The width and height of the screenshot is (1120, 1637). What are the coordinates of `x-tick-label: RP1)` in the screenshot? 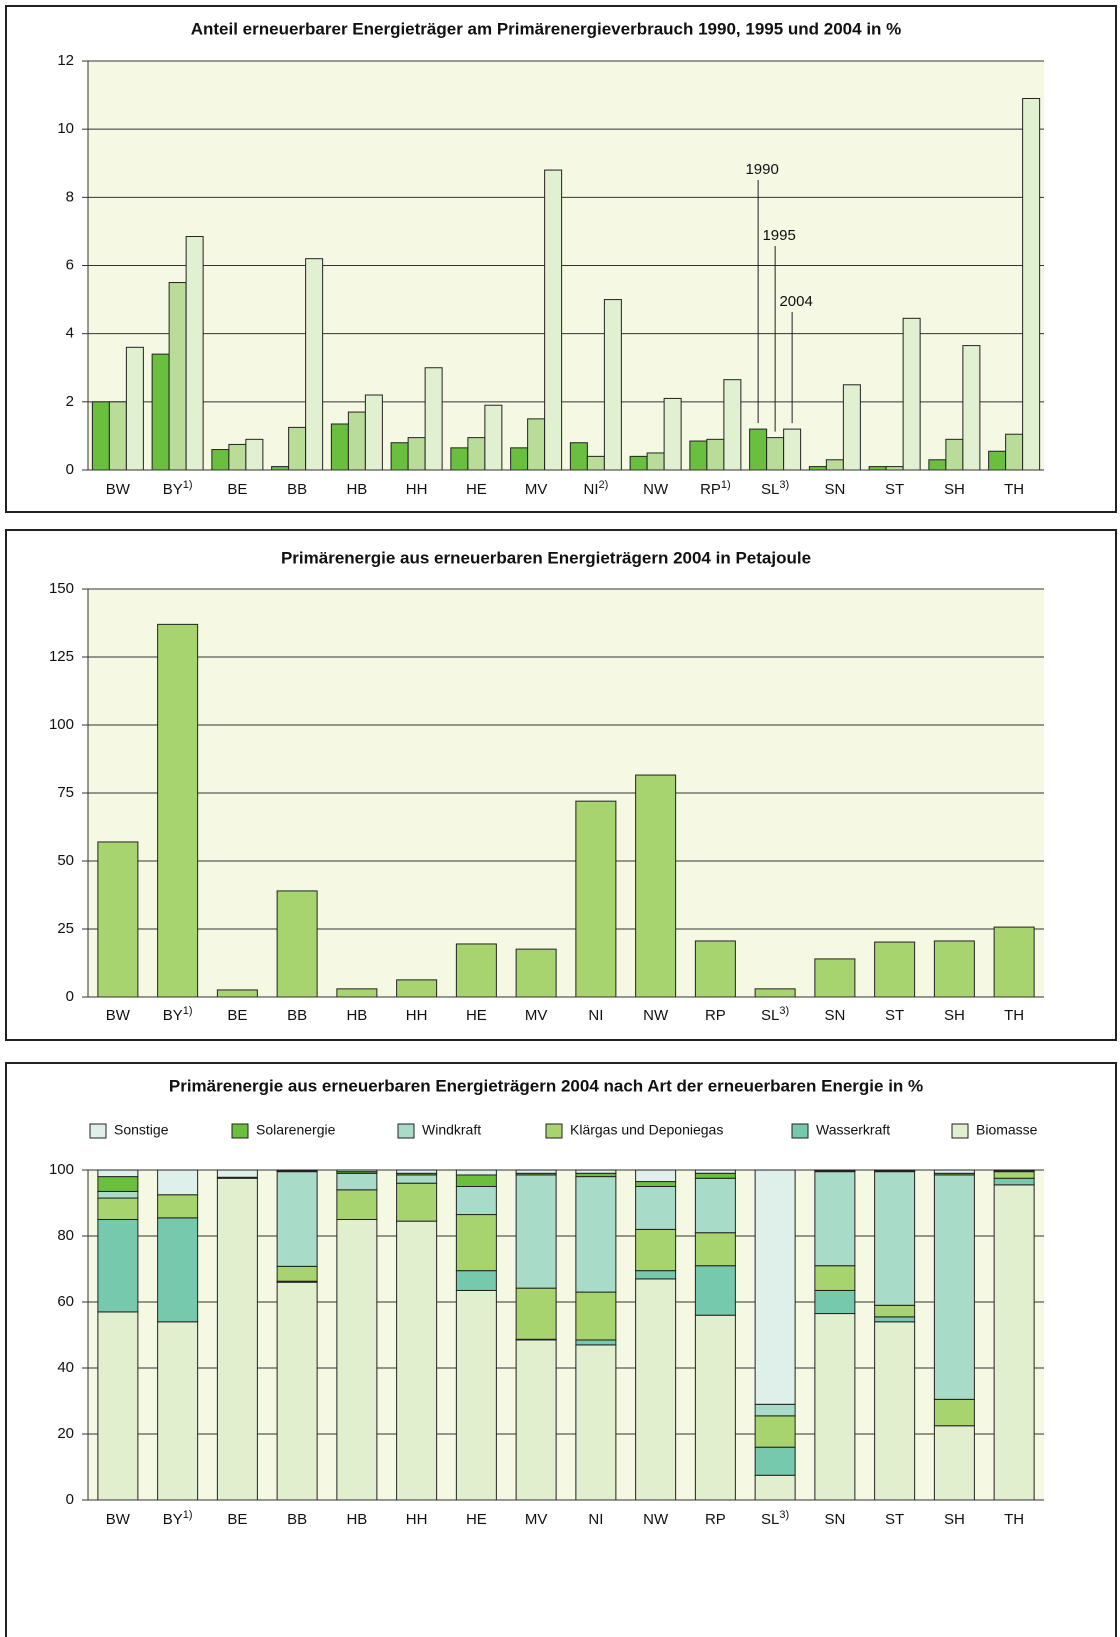 It's located at (715, 488).